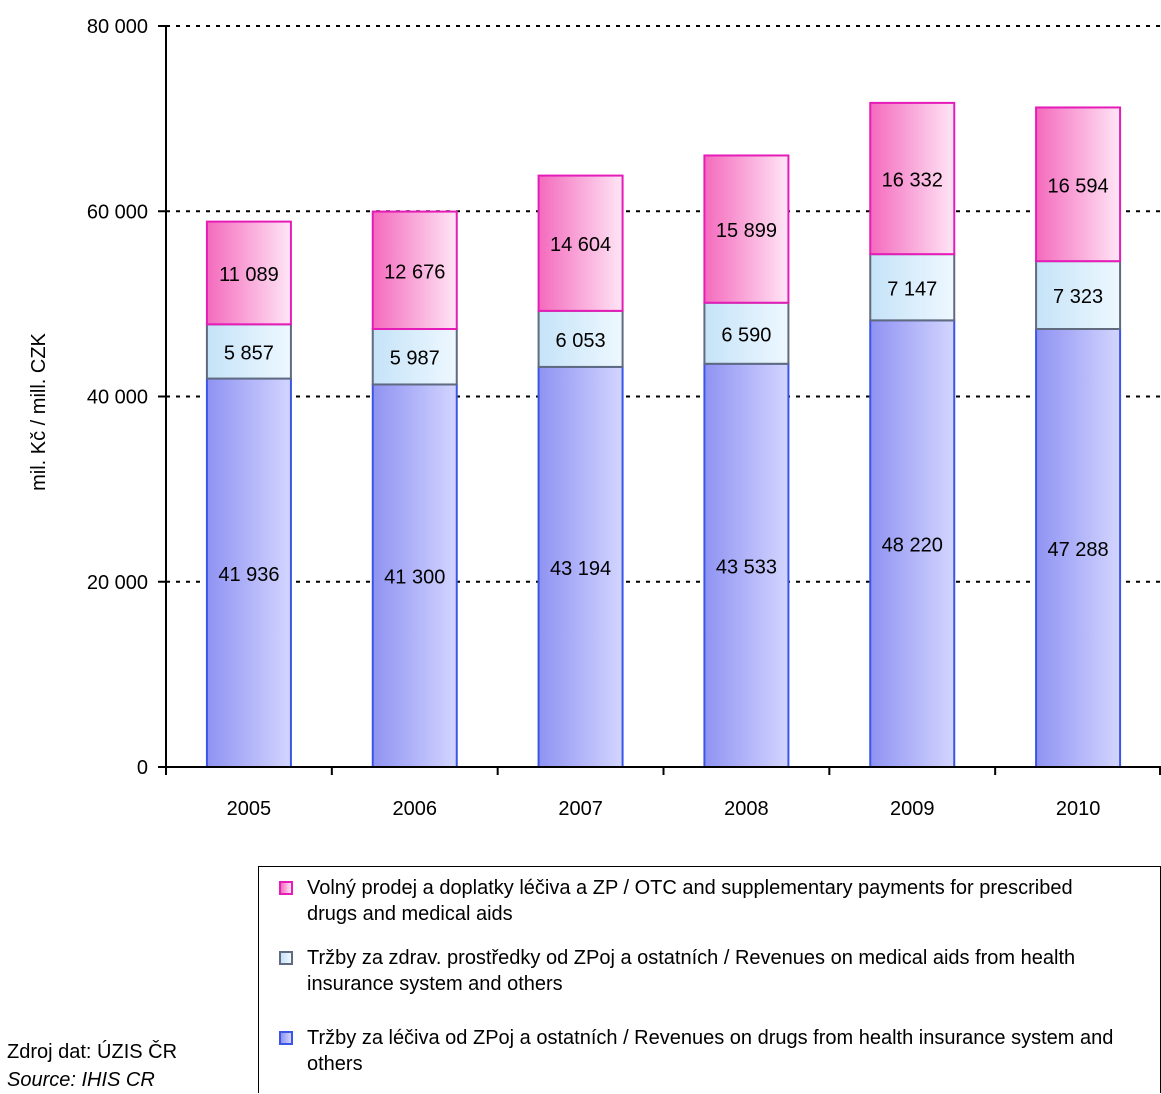  What do you see at coordinates (912, 181) in the screenshot?
I see `data-label-2009-series-2: 16 332` at bounding box center [912, 181].